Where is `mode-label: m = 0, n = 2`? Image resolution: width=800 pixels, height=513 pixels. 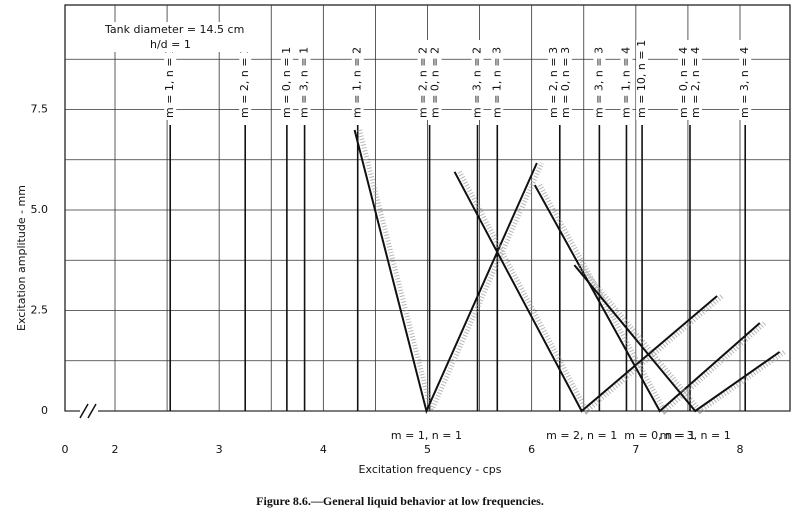
mode-label: m = 0, n = 2 is located at coordinates (435, 82).